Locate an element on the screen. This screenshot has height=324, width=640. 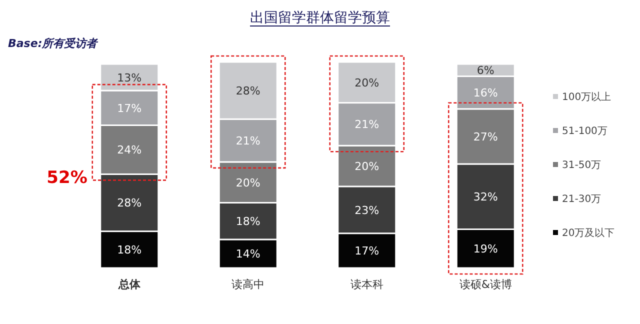
x-tick-label: 总体 is located at coordinates (129, 284).